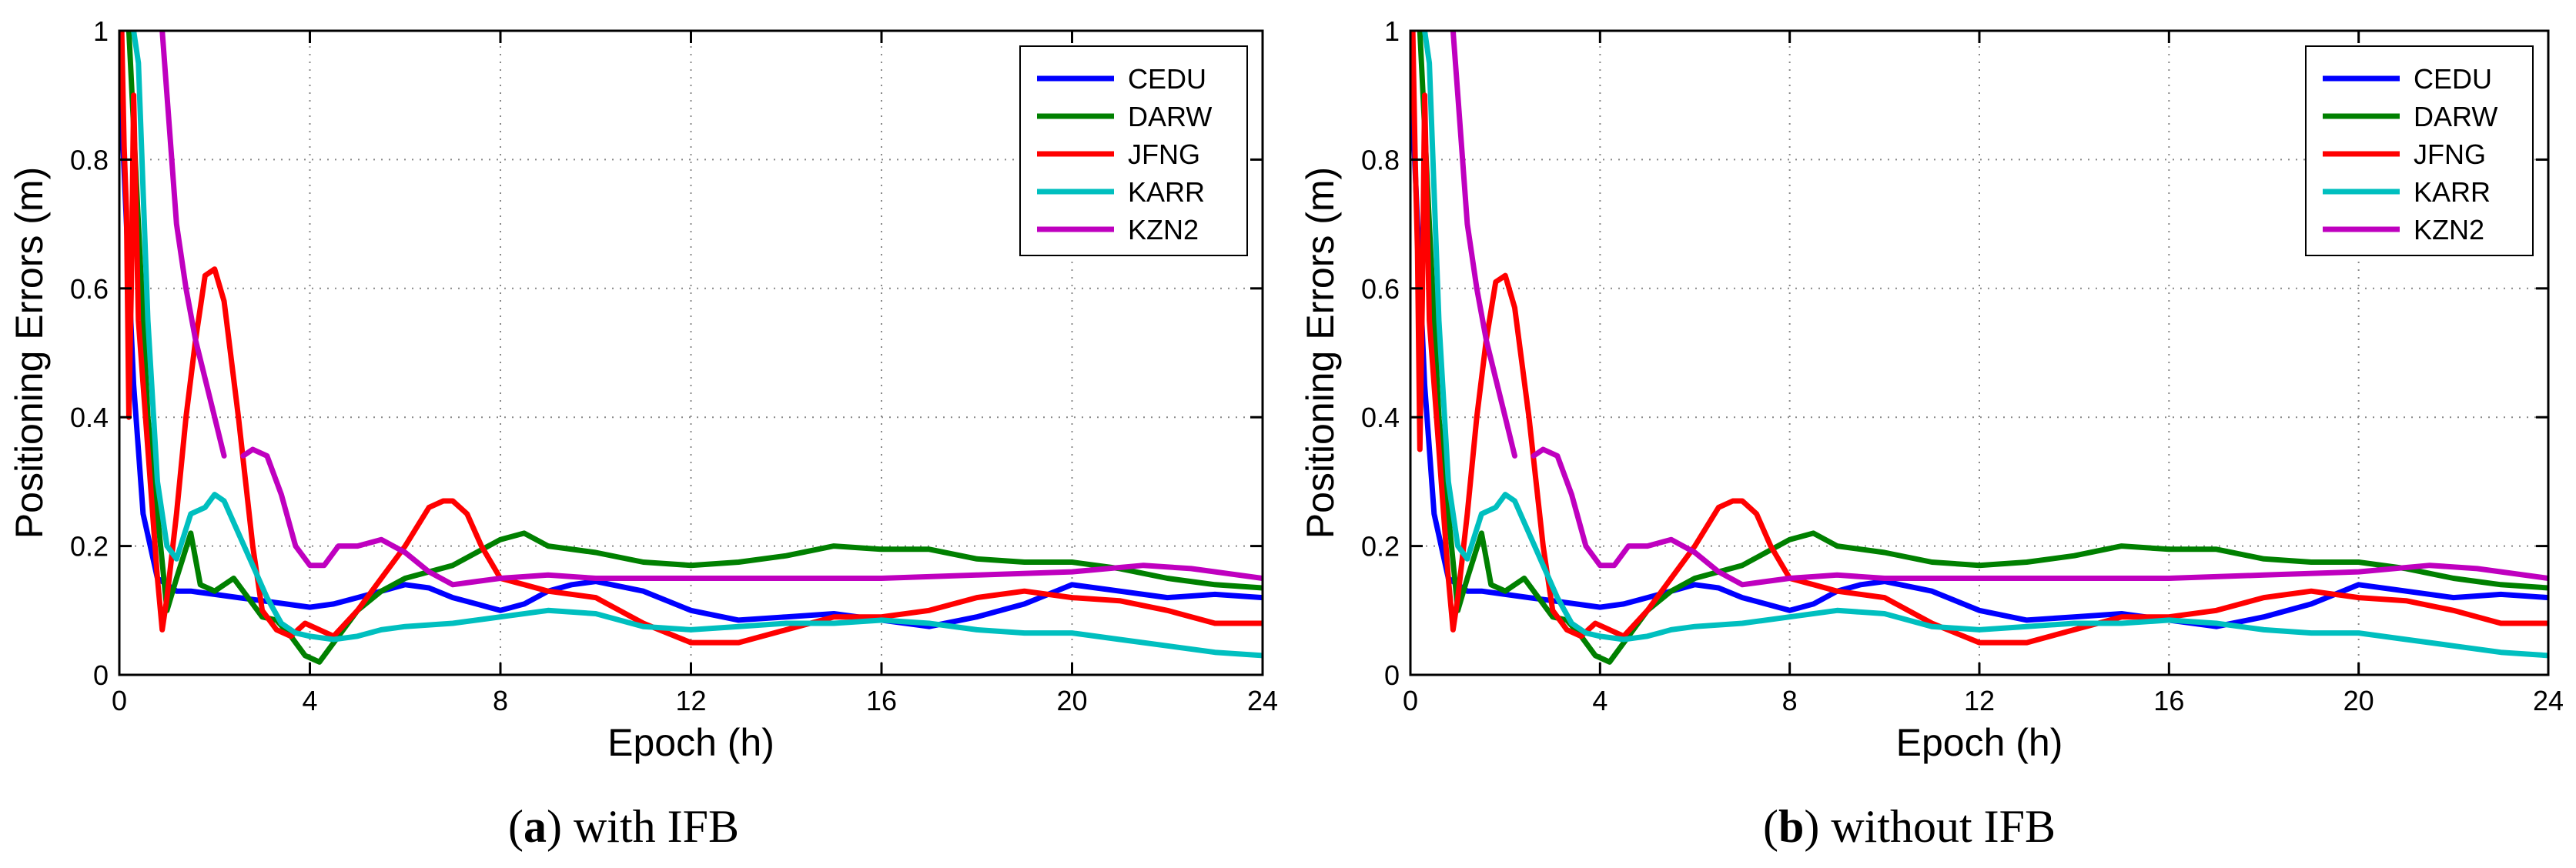 This screenshot has height=868, width=2576. What do you see at coordinates (1943, 826) in the screenshot?
I see `caption-b-text: without IFB` at bounding box center [1943, 826].